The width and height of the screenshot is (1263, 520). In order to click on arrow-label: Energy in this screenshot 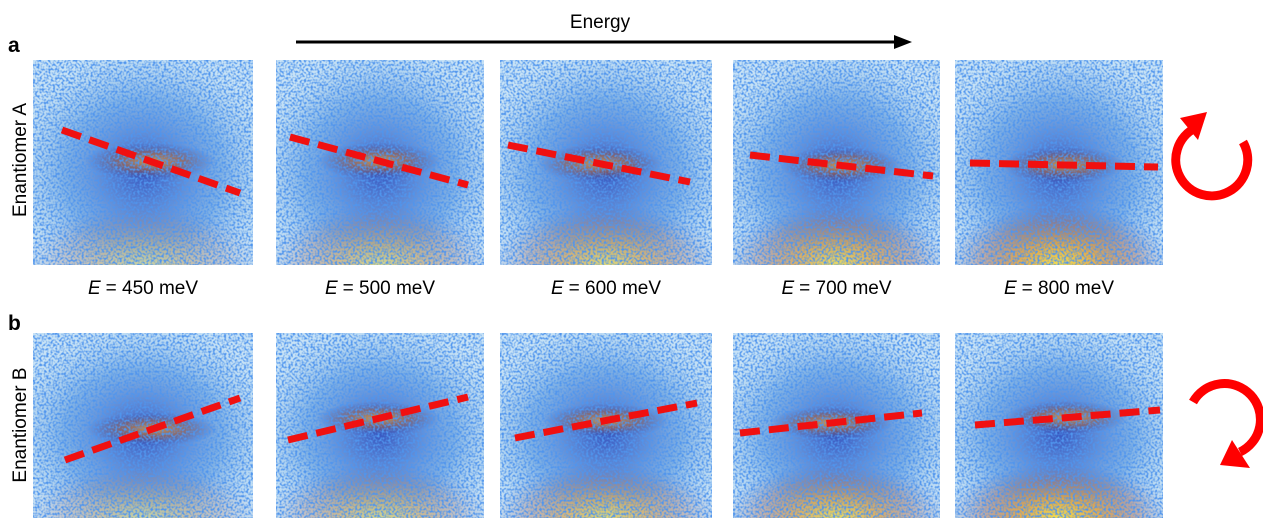, I will do `click(600, 22)`.